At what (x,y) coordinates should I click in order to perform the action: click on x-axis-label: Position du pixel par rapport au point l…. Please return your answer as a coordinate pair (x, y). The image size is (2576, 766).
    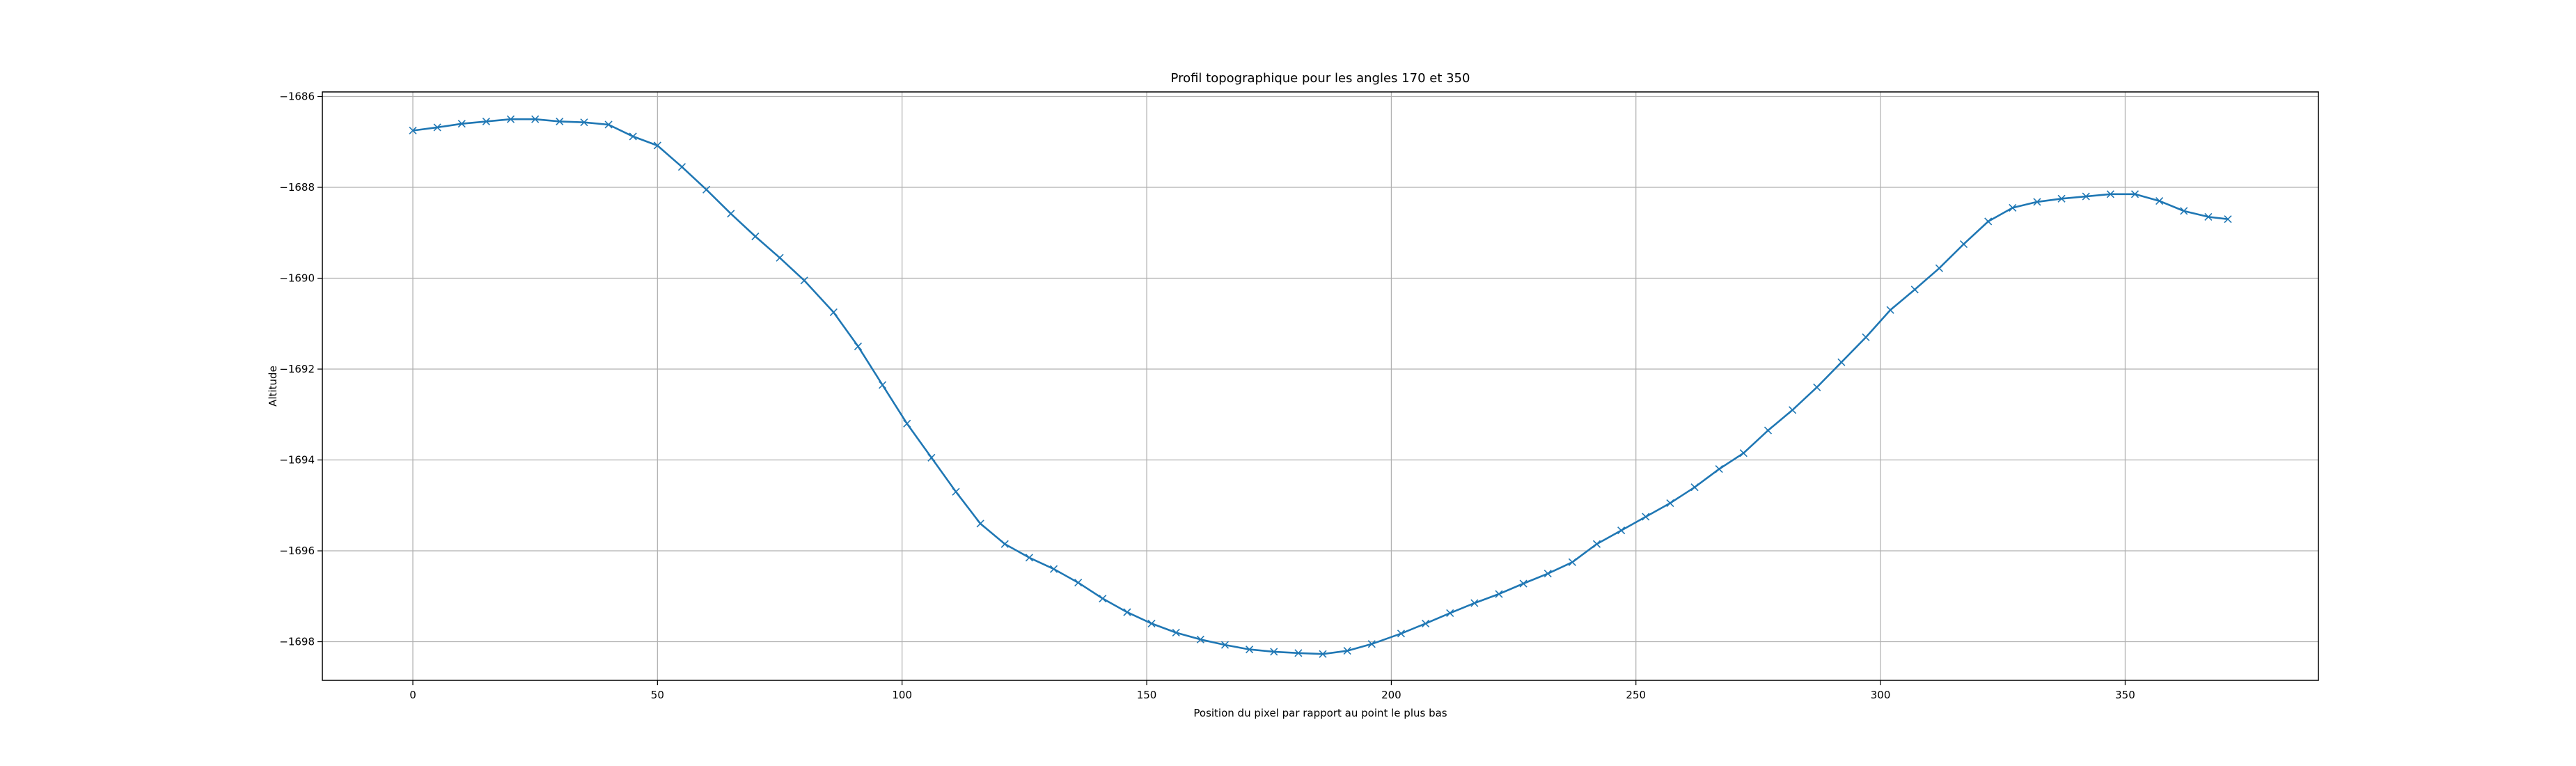
    Looking at the image, I should click on (1320, 713).